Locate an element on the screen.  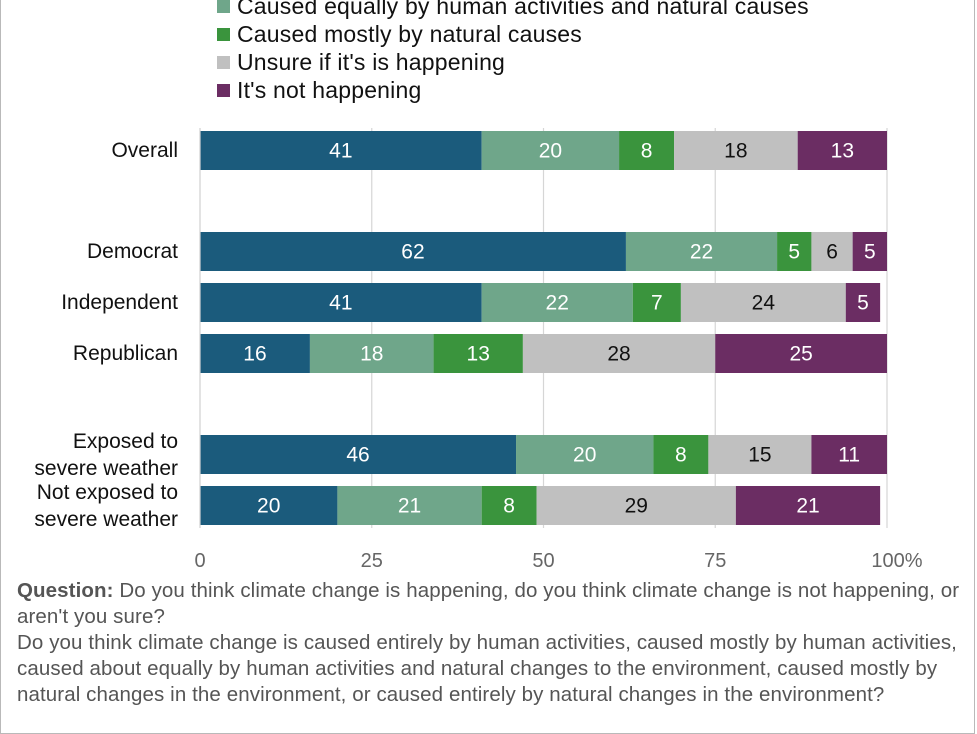
question-label: Question: is located at coordinates (65, 590).